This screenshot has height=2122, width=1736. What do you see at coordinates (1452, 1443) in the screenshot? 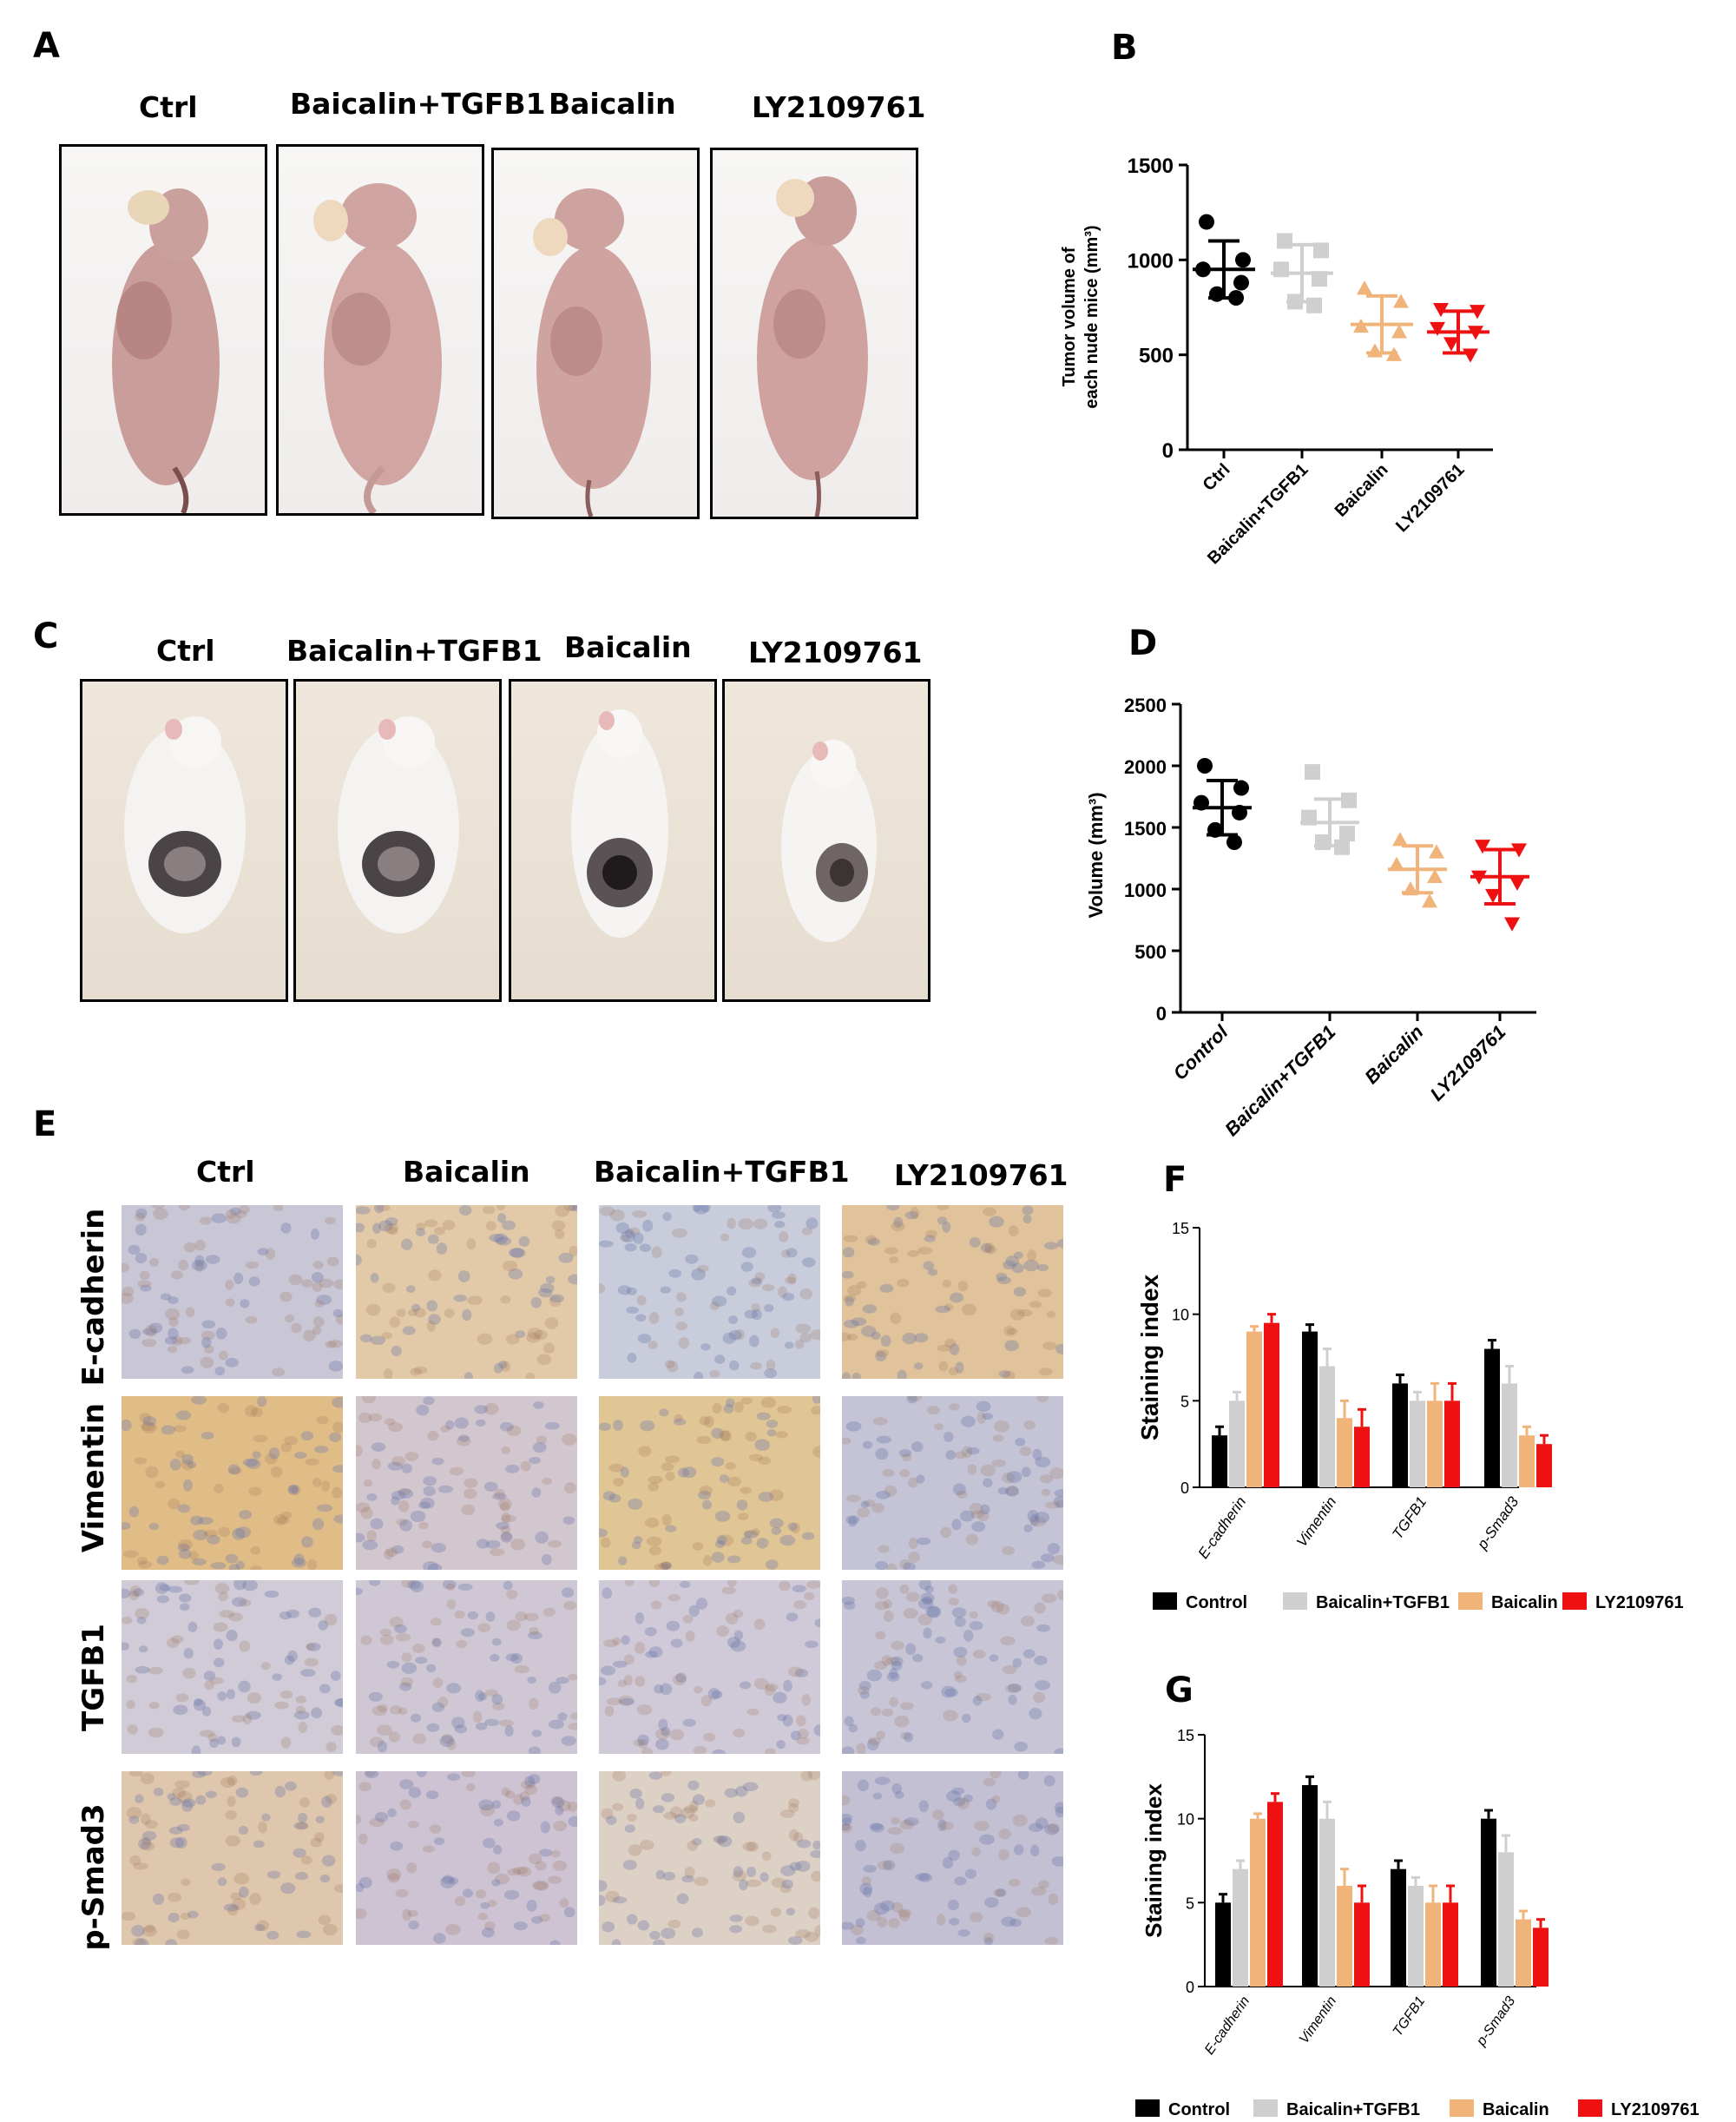
I see `bar-ly2109761-tgfb1` at bounding box center [1452, 1443].